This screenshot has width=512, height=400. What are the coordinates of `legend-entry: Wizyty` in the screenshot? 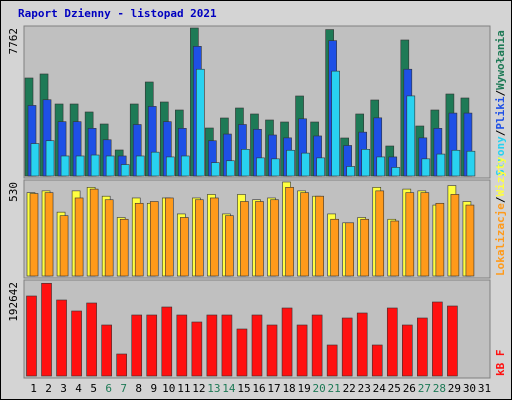 It's located at (500, 176).